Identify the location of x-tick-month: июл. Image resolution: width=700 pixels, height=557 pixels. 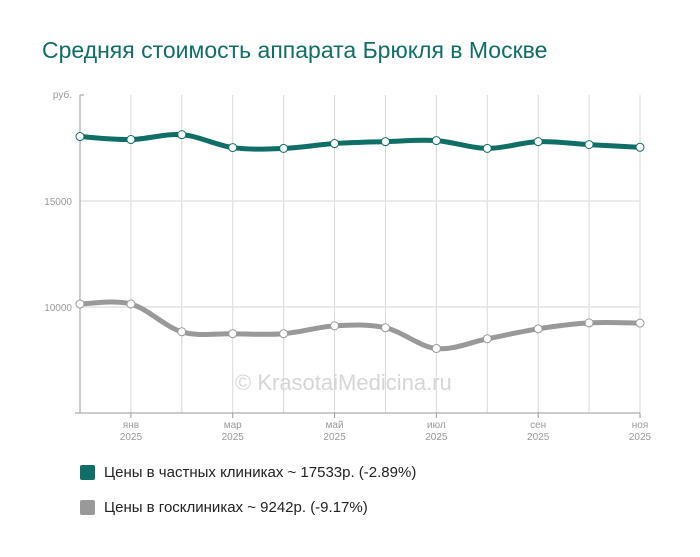
(436, 425).